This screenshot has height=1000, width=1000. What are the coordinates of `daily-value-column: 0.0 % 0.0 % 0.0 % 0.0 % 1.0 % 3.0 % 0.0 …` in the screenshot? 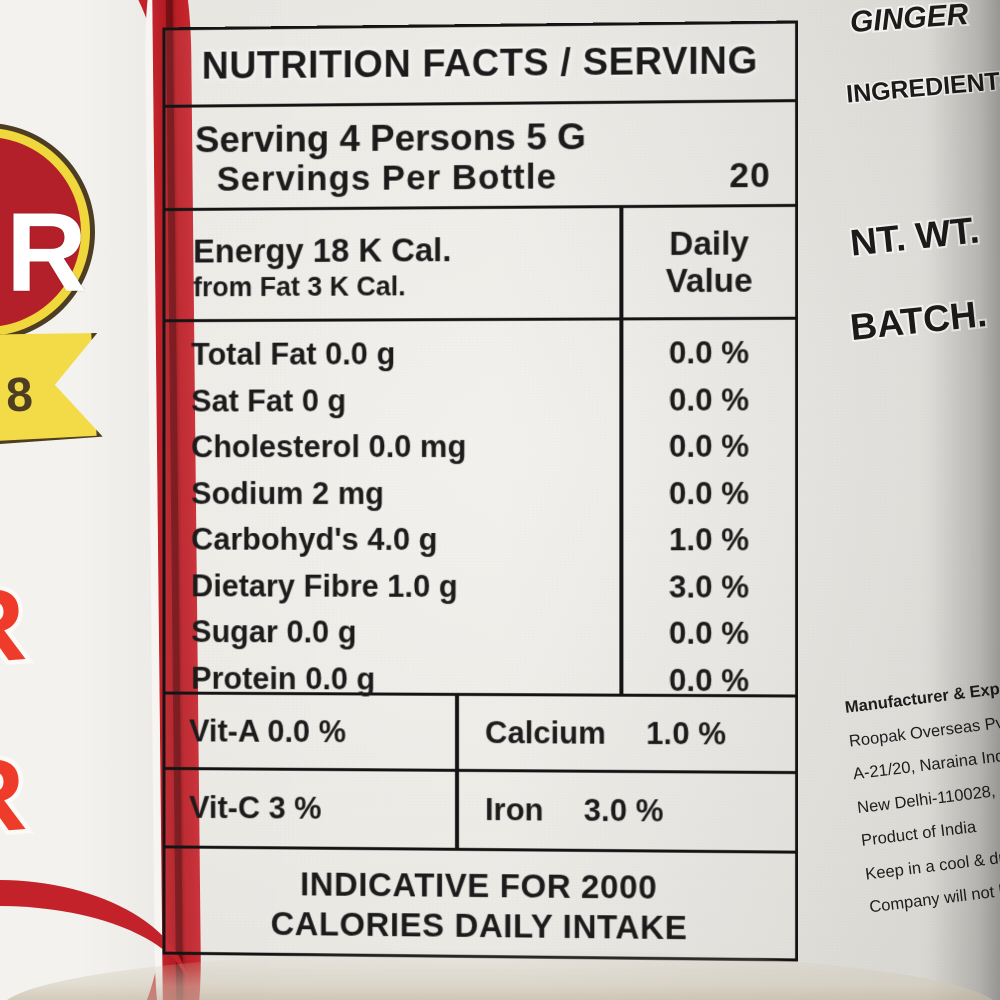 It's located at (709, 509).